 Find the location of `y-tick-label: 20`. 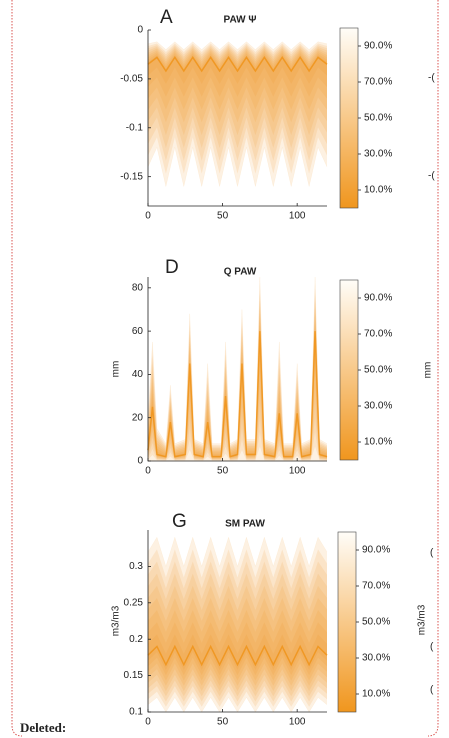

y-tick-label: 20 is located at coordinates (138, 417).